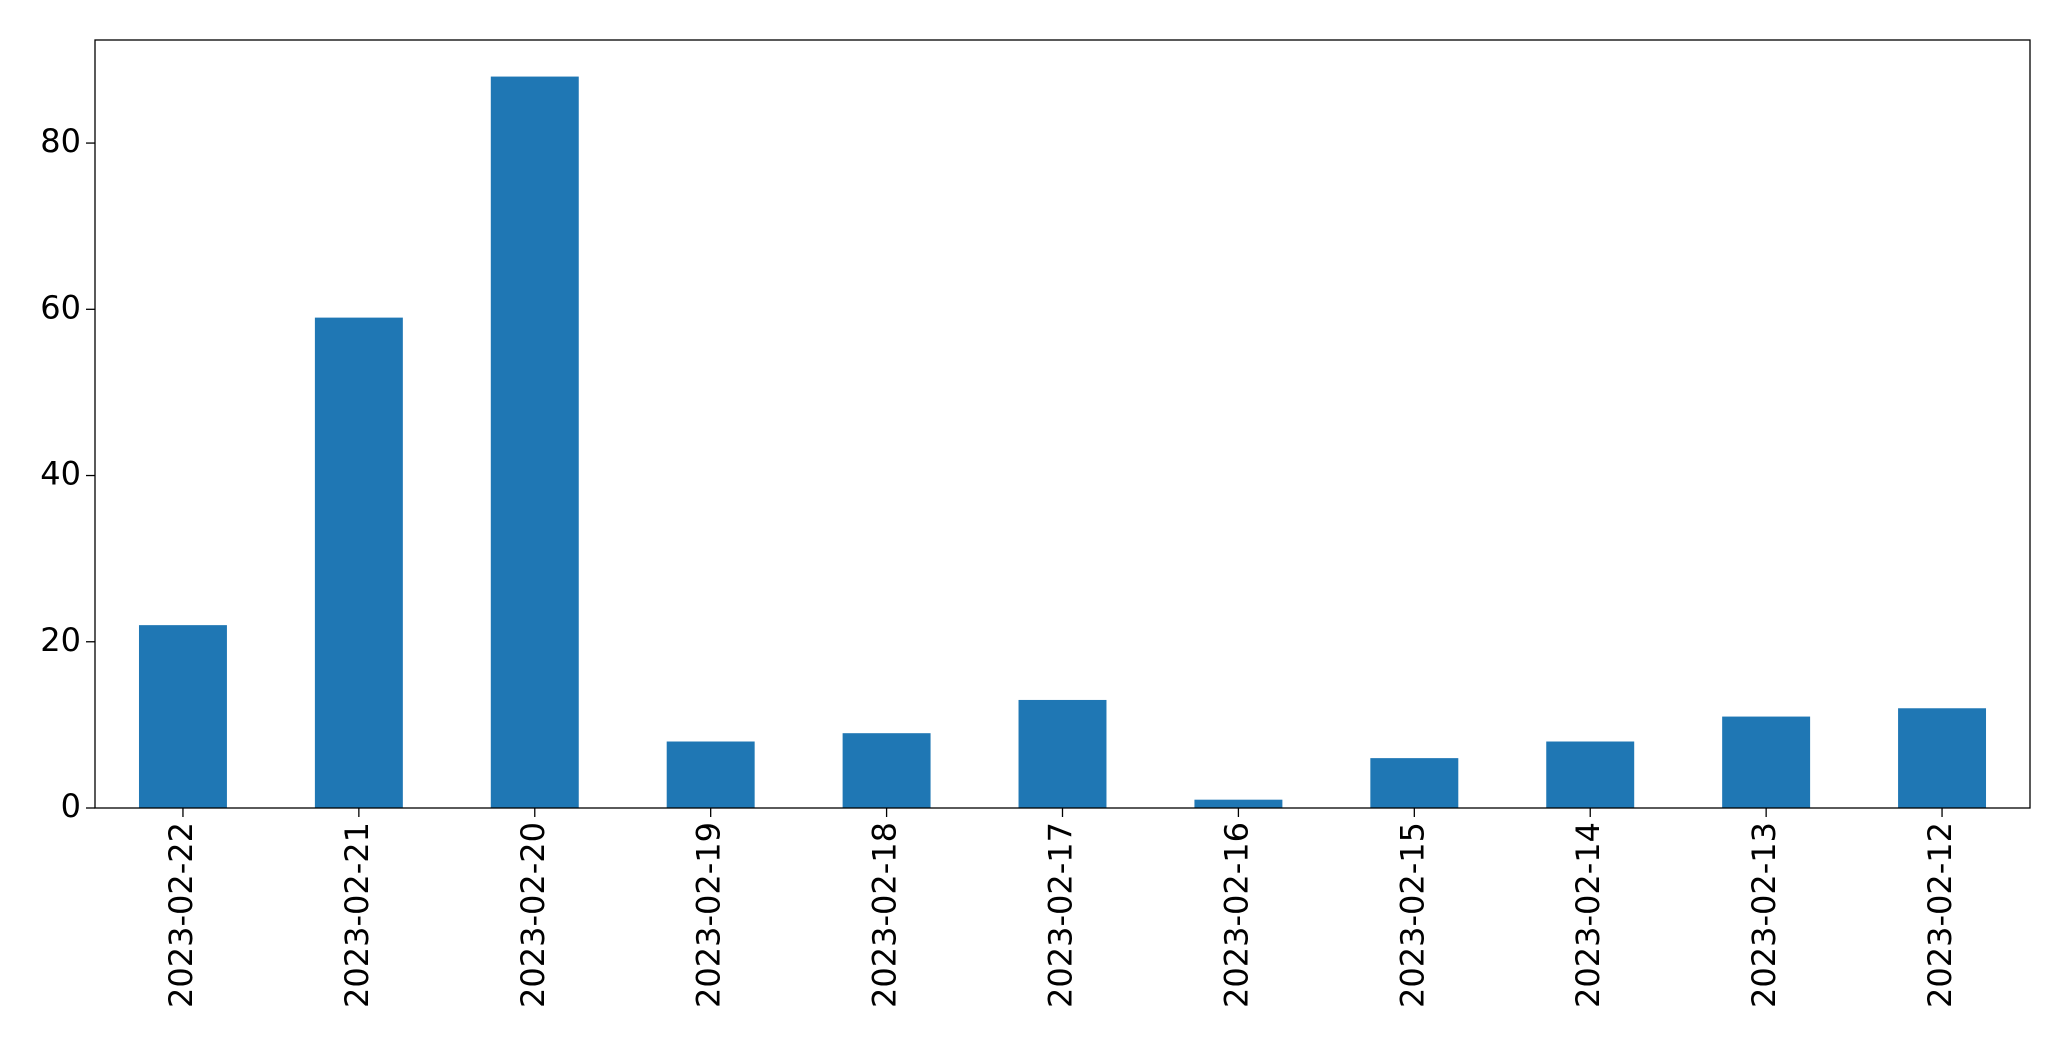  I want to click on x-tick-label: 2023-02-19, so click(709, 915).